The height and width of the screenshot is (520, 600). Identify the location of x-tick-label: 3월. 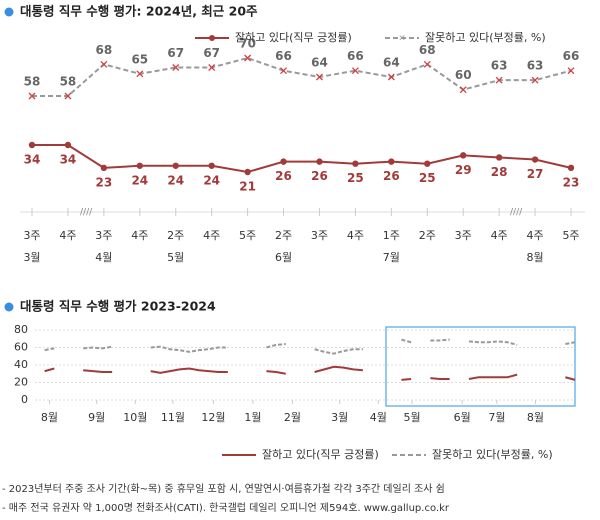
(339, 417).